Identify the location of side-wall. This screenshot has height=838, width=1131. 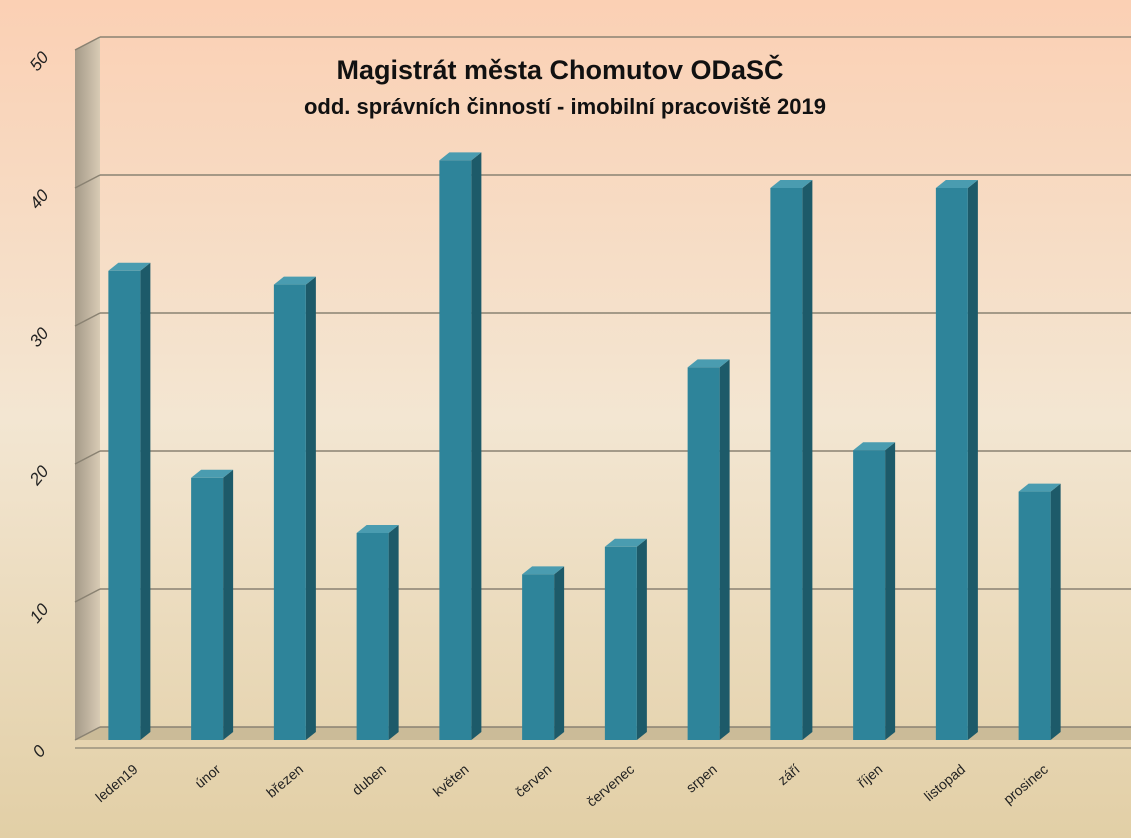
(87, 388).